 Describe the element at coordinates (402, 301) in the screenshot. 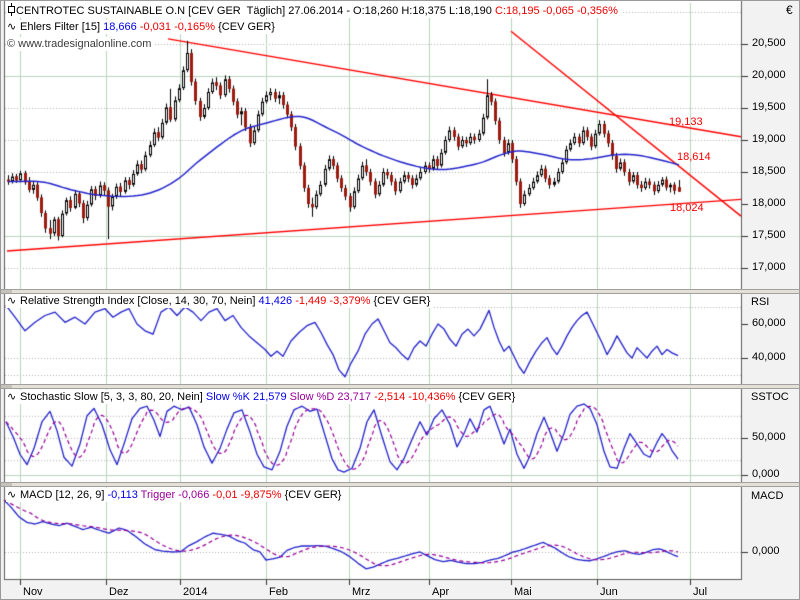

I see `rsi-symbol: {CEV GER}` at that location.